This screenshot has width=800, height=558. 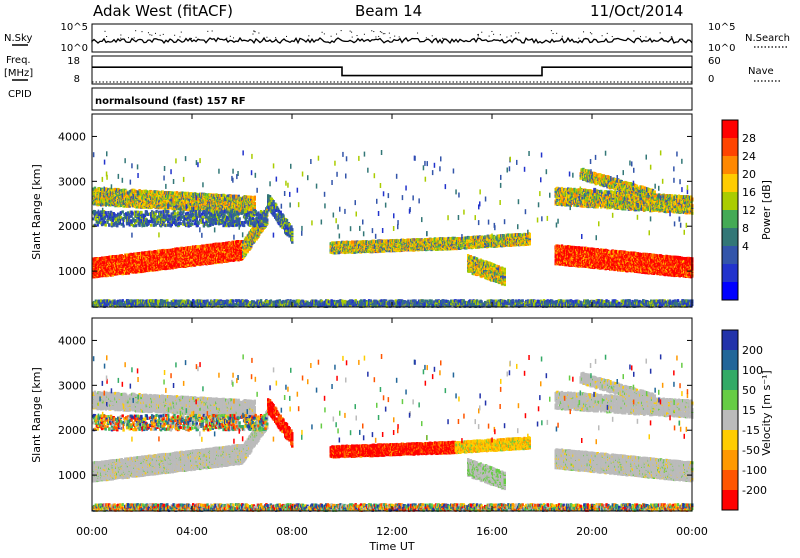 I want to click on station-title: Adak West (fitACF), so click(x=163, y=11).